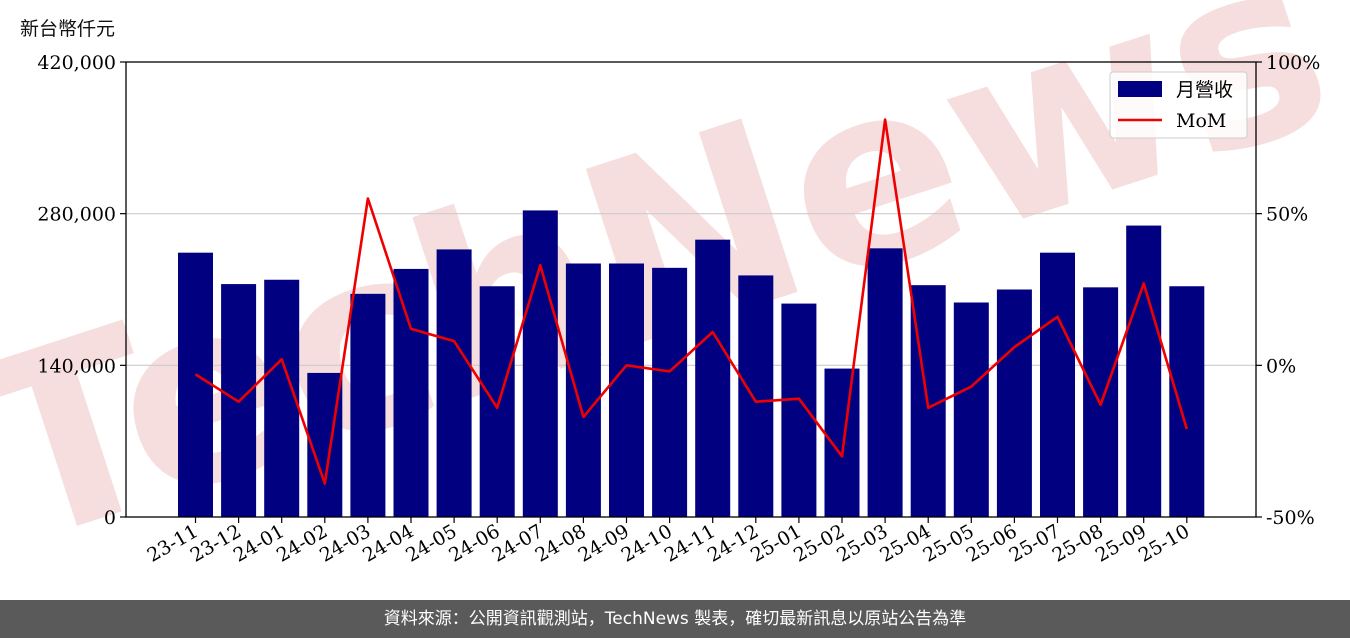  I want to click on legend: 月營收 MoM, so click(1178, 105).